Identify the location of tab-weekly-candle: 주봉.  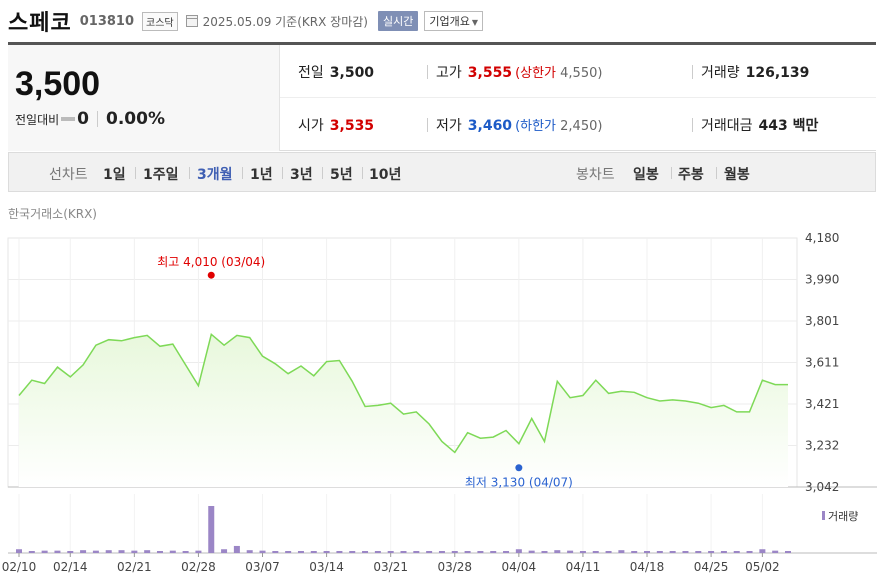
(691, 175).